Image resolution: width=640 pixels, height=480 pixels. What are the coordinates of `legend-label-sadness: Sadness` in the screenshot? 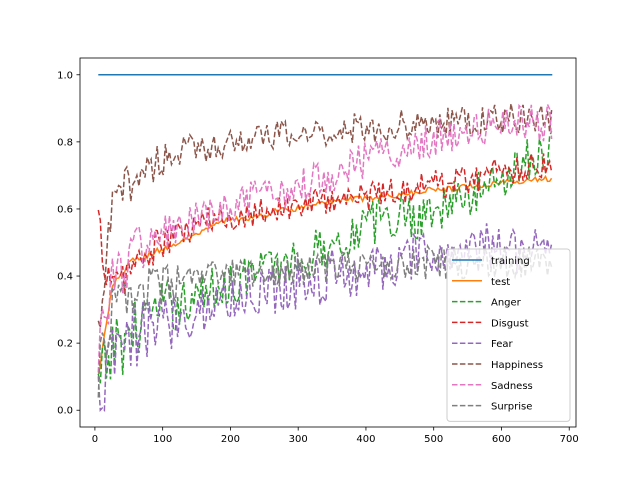 It's located at (512, 386).